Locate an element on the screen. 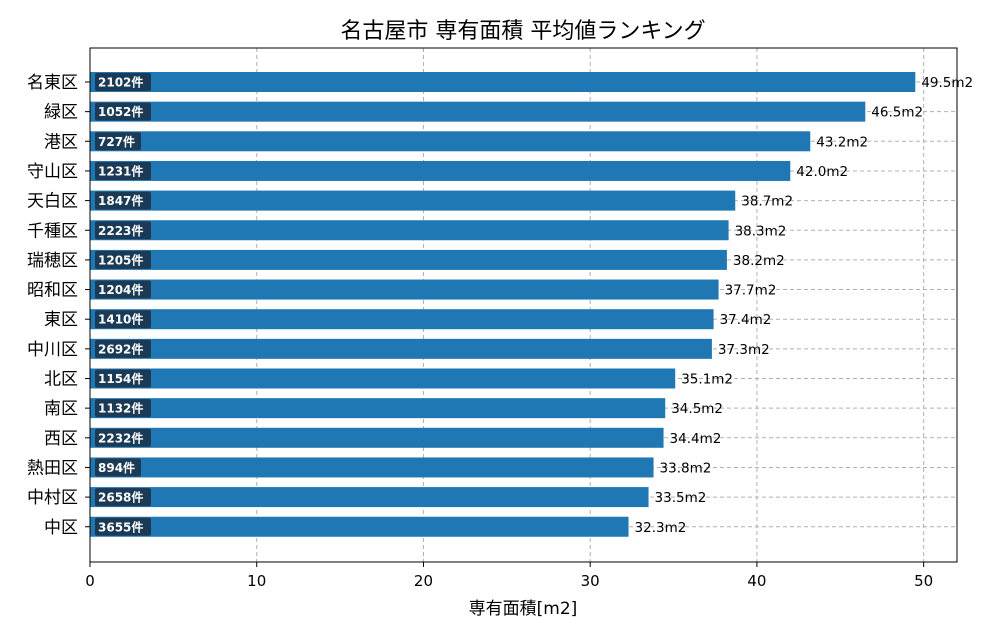  value-label: 38.2m2 is located at coordinates (759, 261).